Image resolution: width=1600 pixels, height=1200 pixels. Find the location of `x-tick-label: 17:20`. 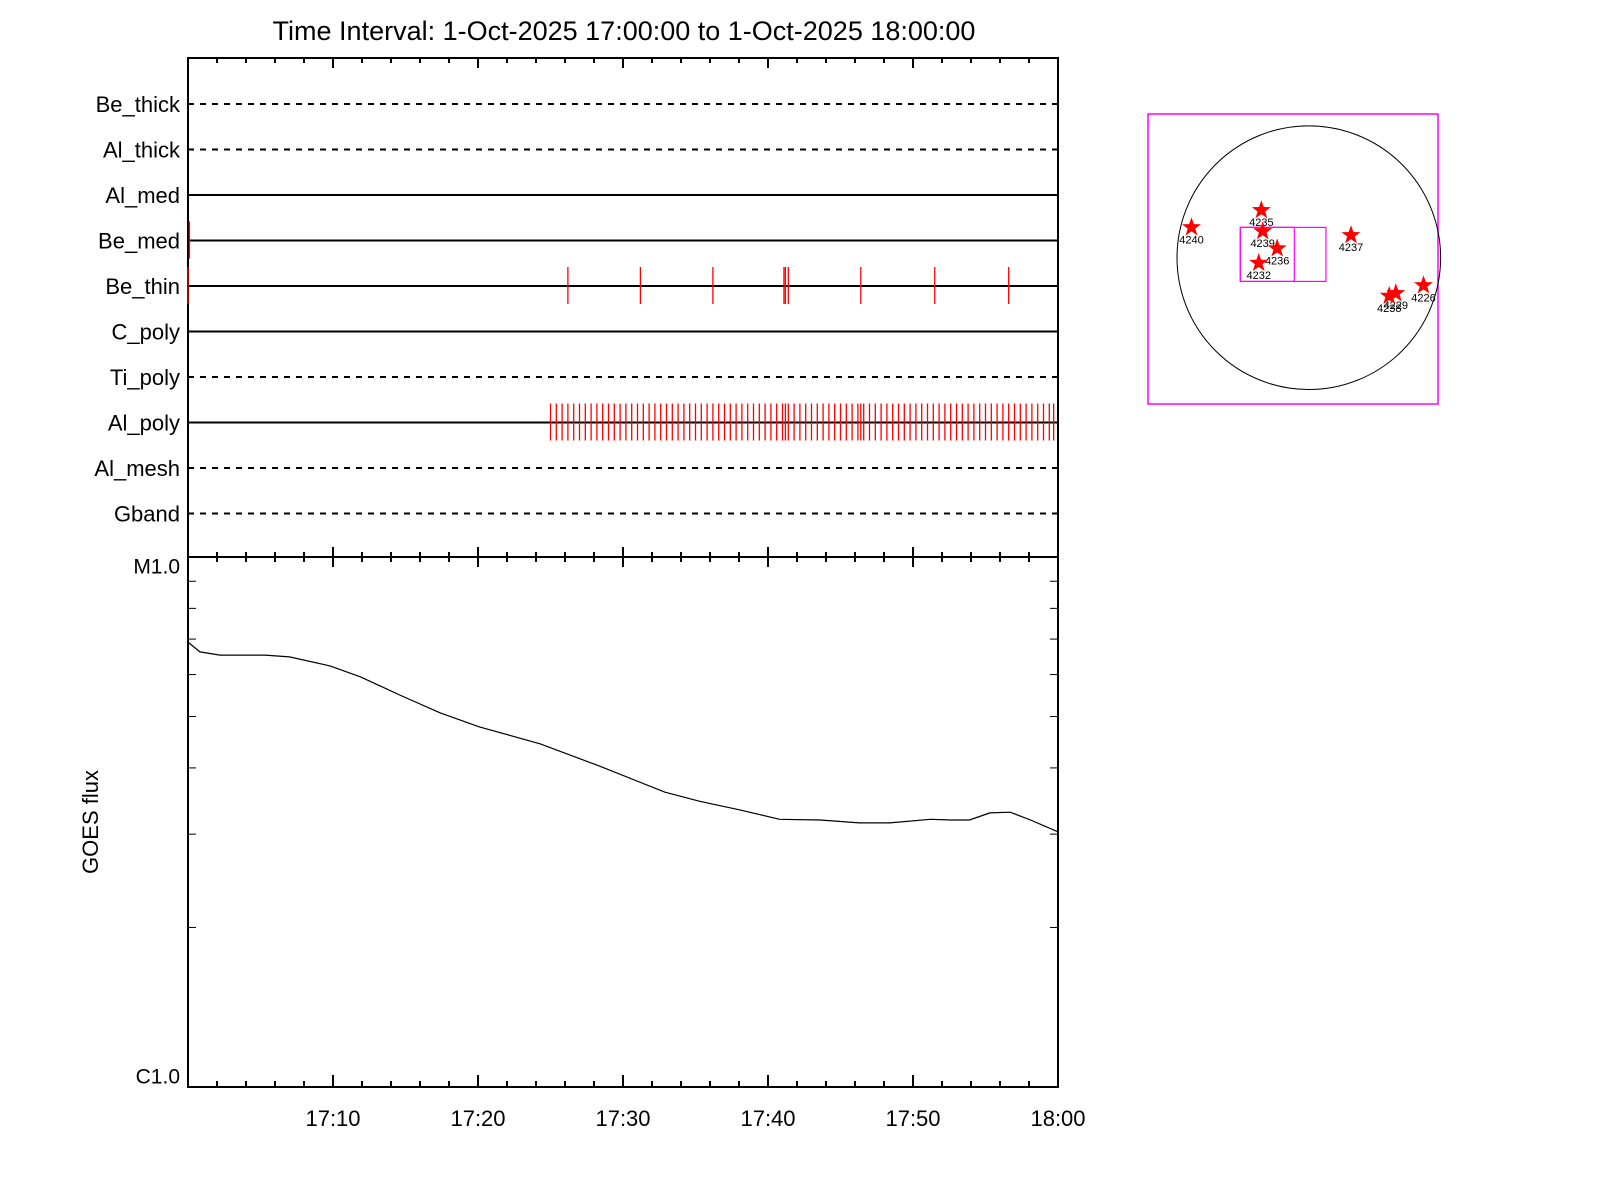

x-tick-label: 17:20 is located at coordinates (477, 1118).